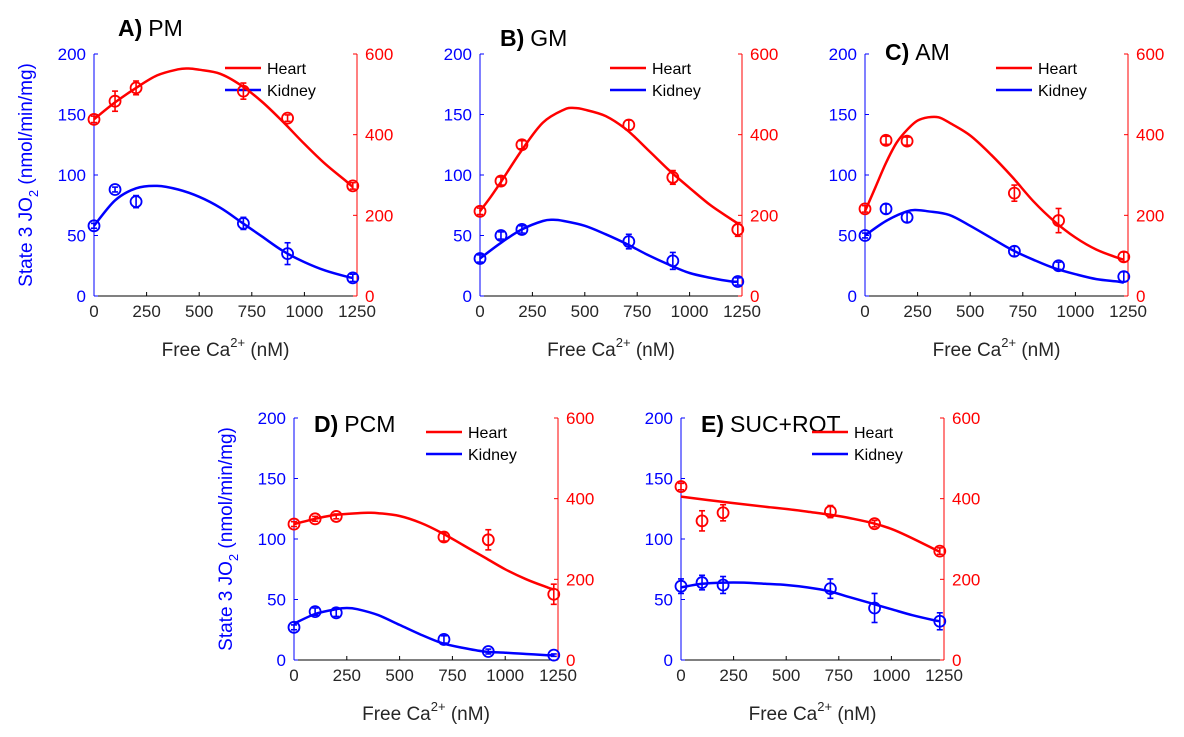 The image size is (1184, 737). What do you see at coordinates (354, 424) in the screenshot?
I see `panel-title: D) PCM` at bounding box center [354, 424].